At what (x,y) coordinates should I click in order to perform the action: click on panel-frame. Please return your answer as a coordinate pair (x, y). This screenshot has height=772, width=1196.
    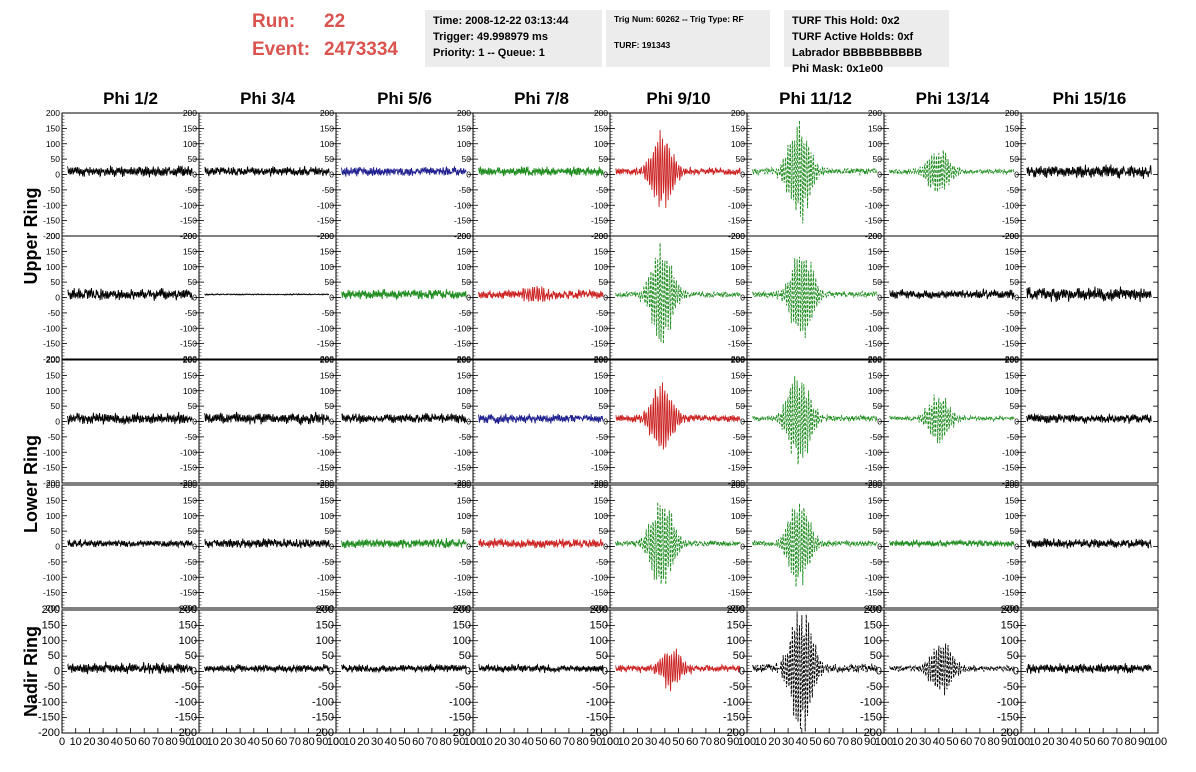
    Looking at the image, I should click on (678, 546).